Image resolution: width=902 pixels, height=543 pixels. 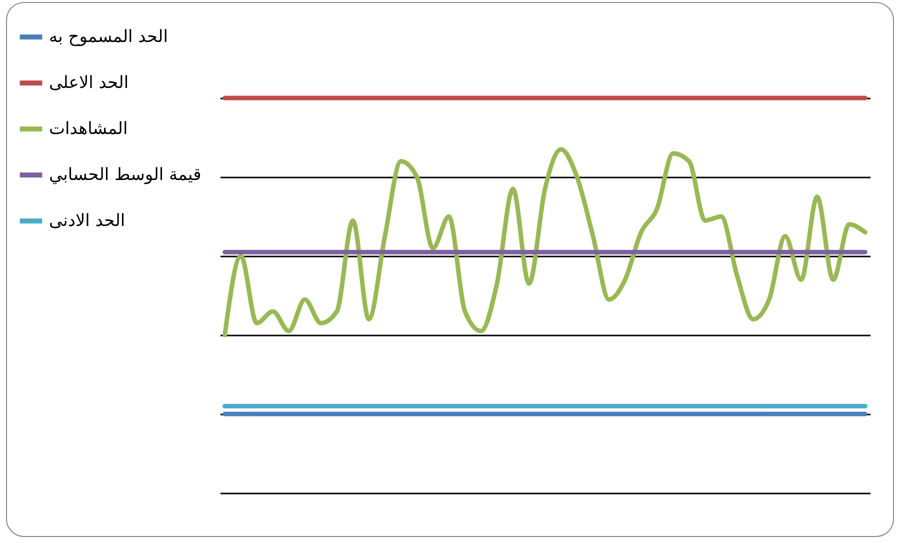 I want to click on legend-label: المشاهدات, so click(x=88, y=129).